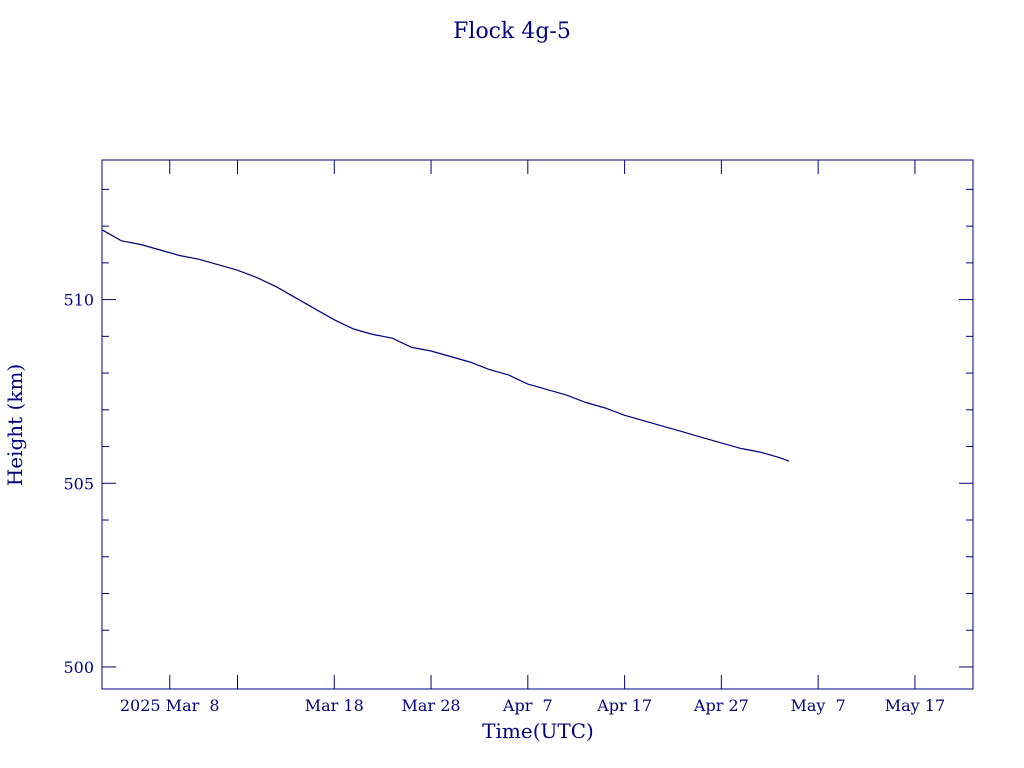 The height and width of the screenshot is (768, 1024). Describe the element at coordinates (78, 667) in the screenshot. I see `y-tick-label: 500` at that location.